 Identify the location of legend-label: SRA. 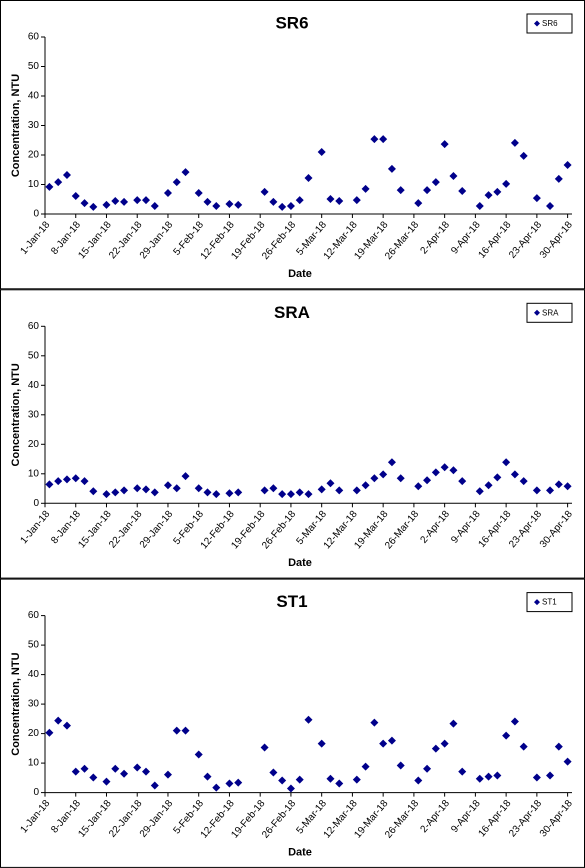
(550, 312).